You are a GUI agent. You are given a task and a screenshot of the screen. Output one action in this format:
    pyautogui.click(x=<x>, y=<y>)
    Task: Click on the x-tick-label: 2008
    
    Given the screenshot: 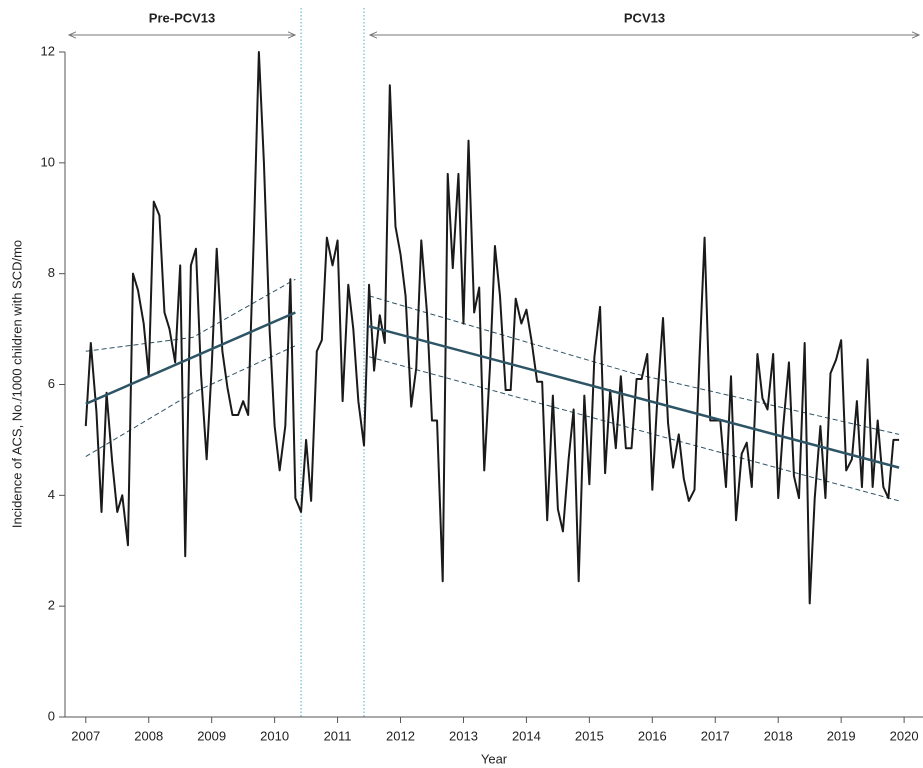 What is the action you would take?
    pyautogui.click(x=148, y=735)
    